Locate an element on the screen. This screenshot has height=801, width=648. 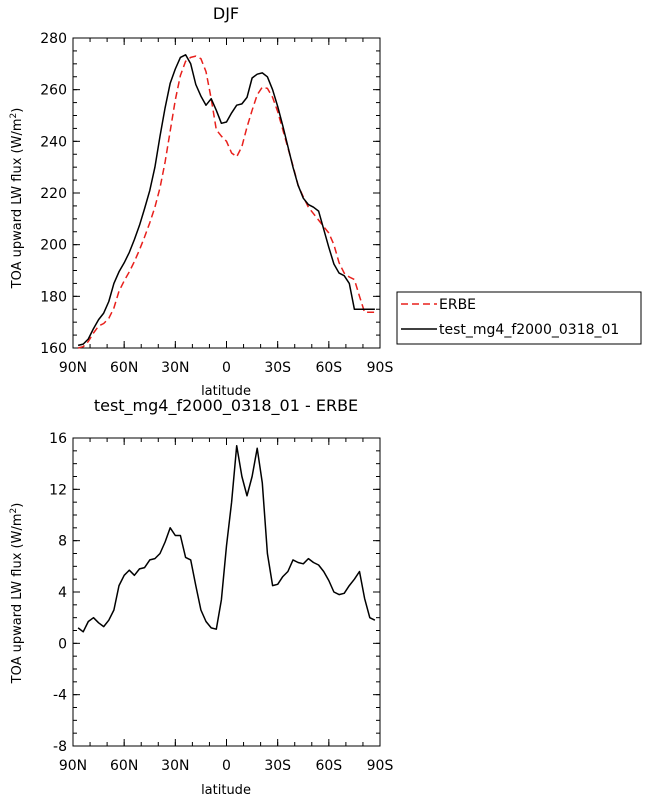
bottom-y-tick-label: 12 is located at coordinates (58, 490).